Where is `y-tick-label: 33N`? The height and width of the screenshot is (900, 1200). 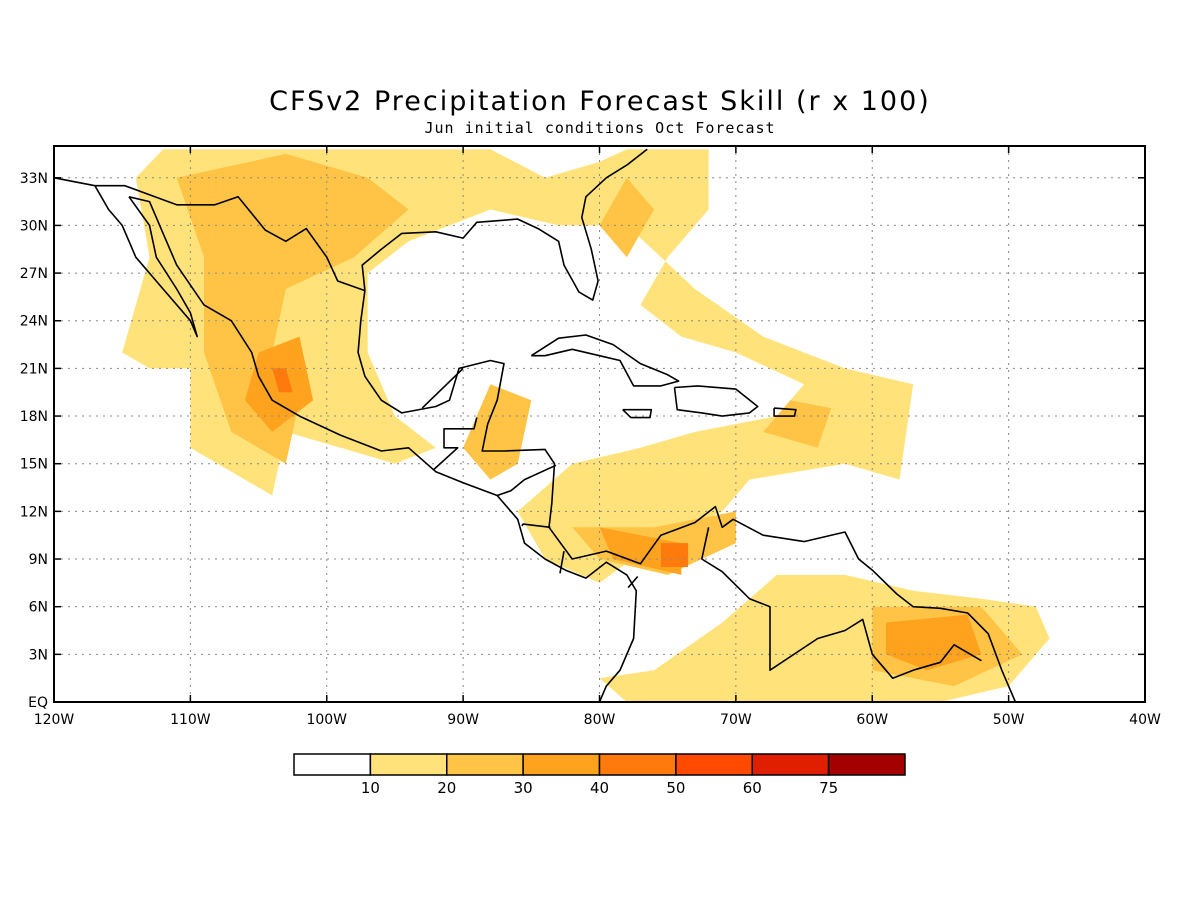 y-tick-label: 33N is located at coordinates (34, 179).